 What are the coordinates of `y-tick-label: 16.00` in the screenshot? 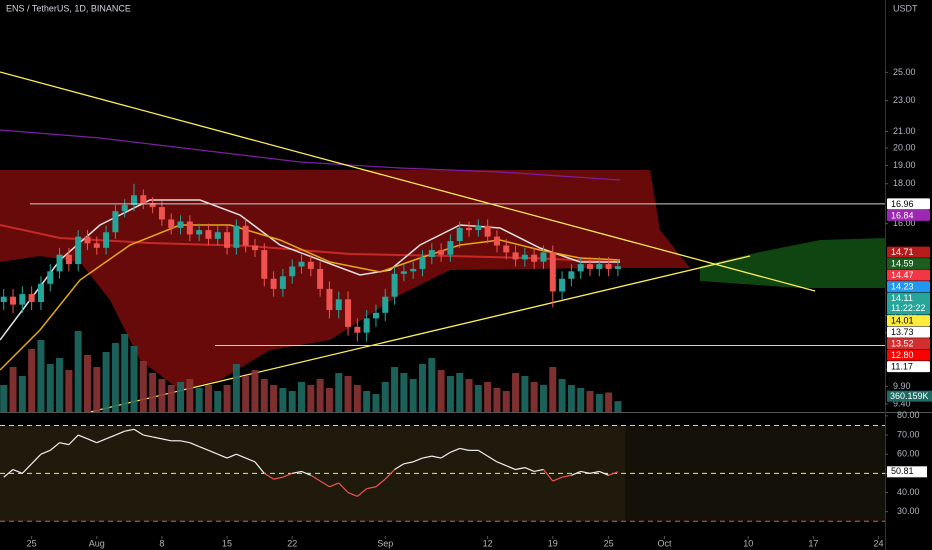 It's located at (904, 223).